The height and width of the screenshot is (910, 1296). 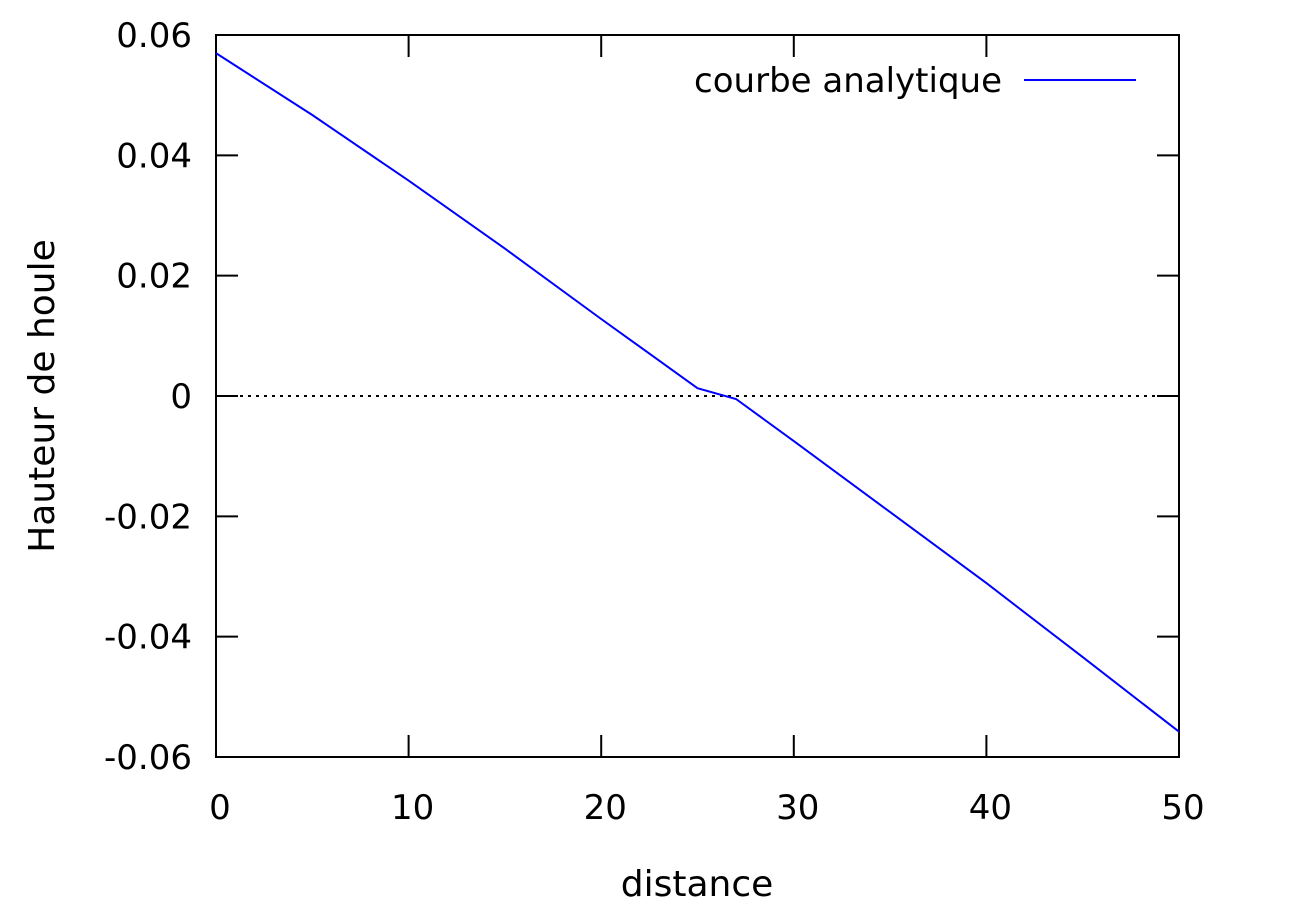 What do you see at coordinates (697, 884) in the screenshot?
I see `x-axis-label: distance` at bounding box center [697, 884].